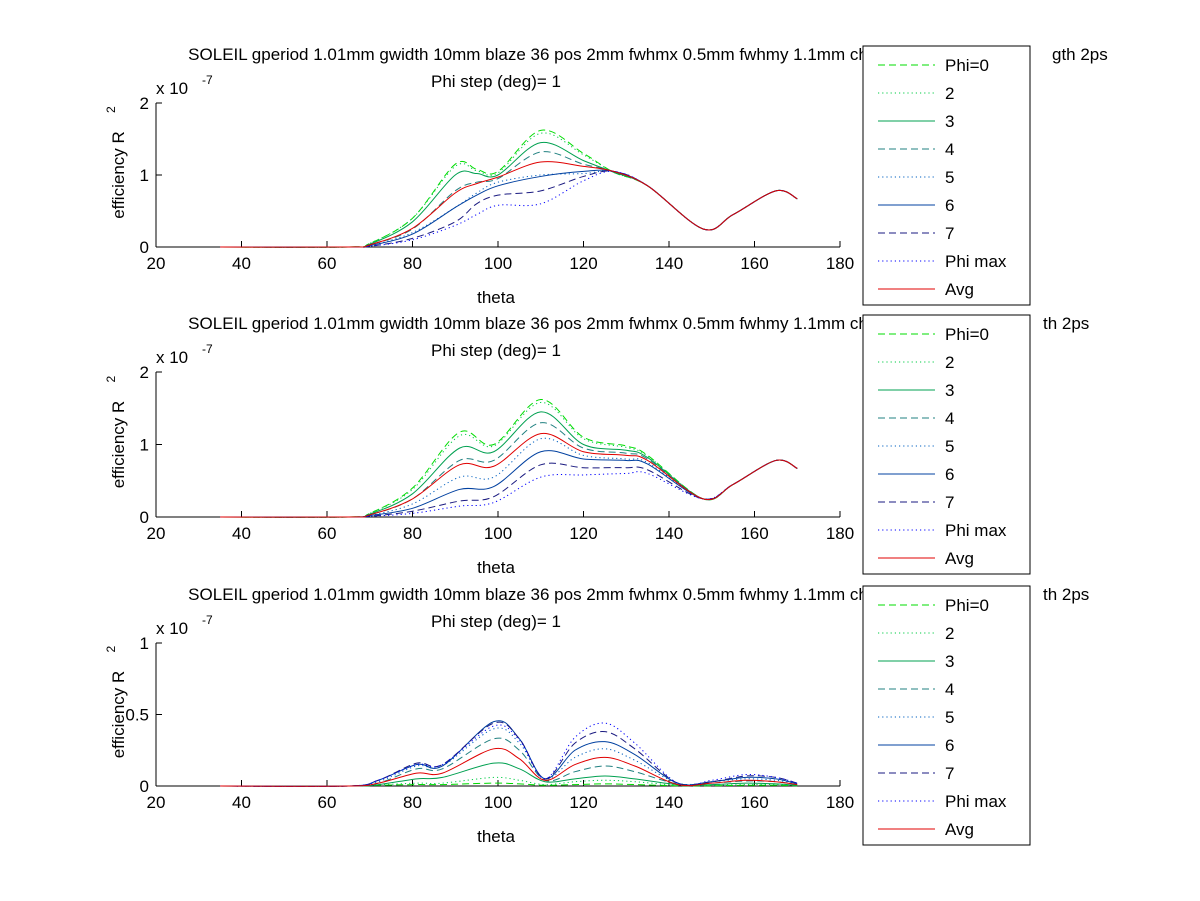 The height and width of the screenshot is (901, 1200). Describe the element at coordinates (118, 175) in the screenshot. I see `y-axis-label: efficiency R` at that location.